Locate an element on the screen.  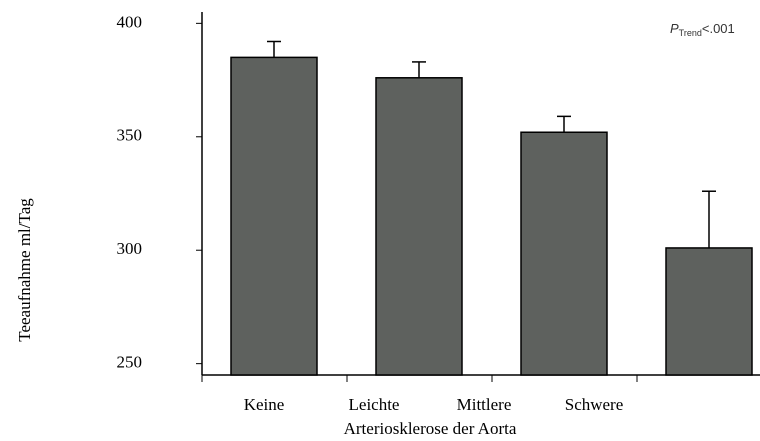
y-tick-label: 400 is located at coordinates (130, 21).